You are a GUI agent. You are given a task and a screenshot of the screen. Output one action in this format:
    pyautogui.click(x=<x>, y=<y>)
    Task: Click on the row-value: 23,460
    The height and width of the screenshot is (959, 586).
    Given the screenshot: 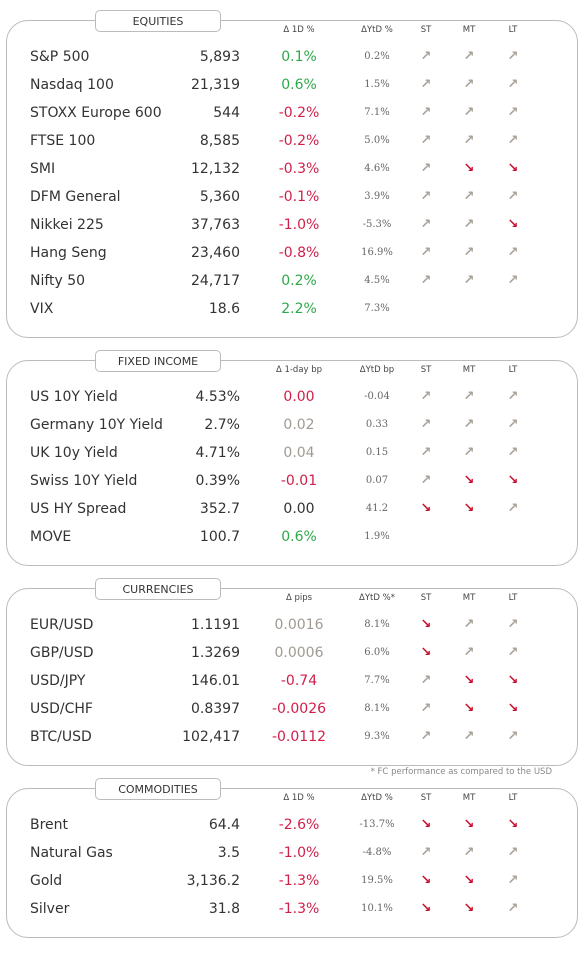 What is the action you would take?
    pyautogui.click(x=215, y=253)
    